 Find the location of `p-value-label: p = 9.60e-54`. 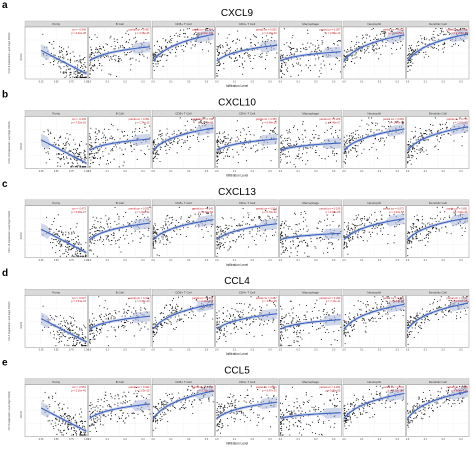

p-value-label: p = 9.60e-54 is located at coordinates (205, 212).